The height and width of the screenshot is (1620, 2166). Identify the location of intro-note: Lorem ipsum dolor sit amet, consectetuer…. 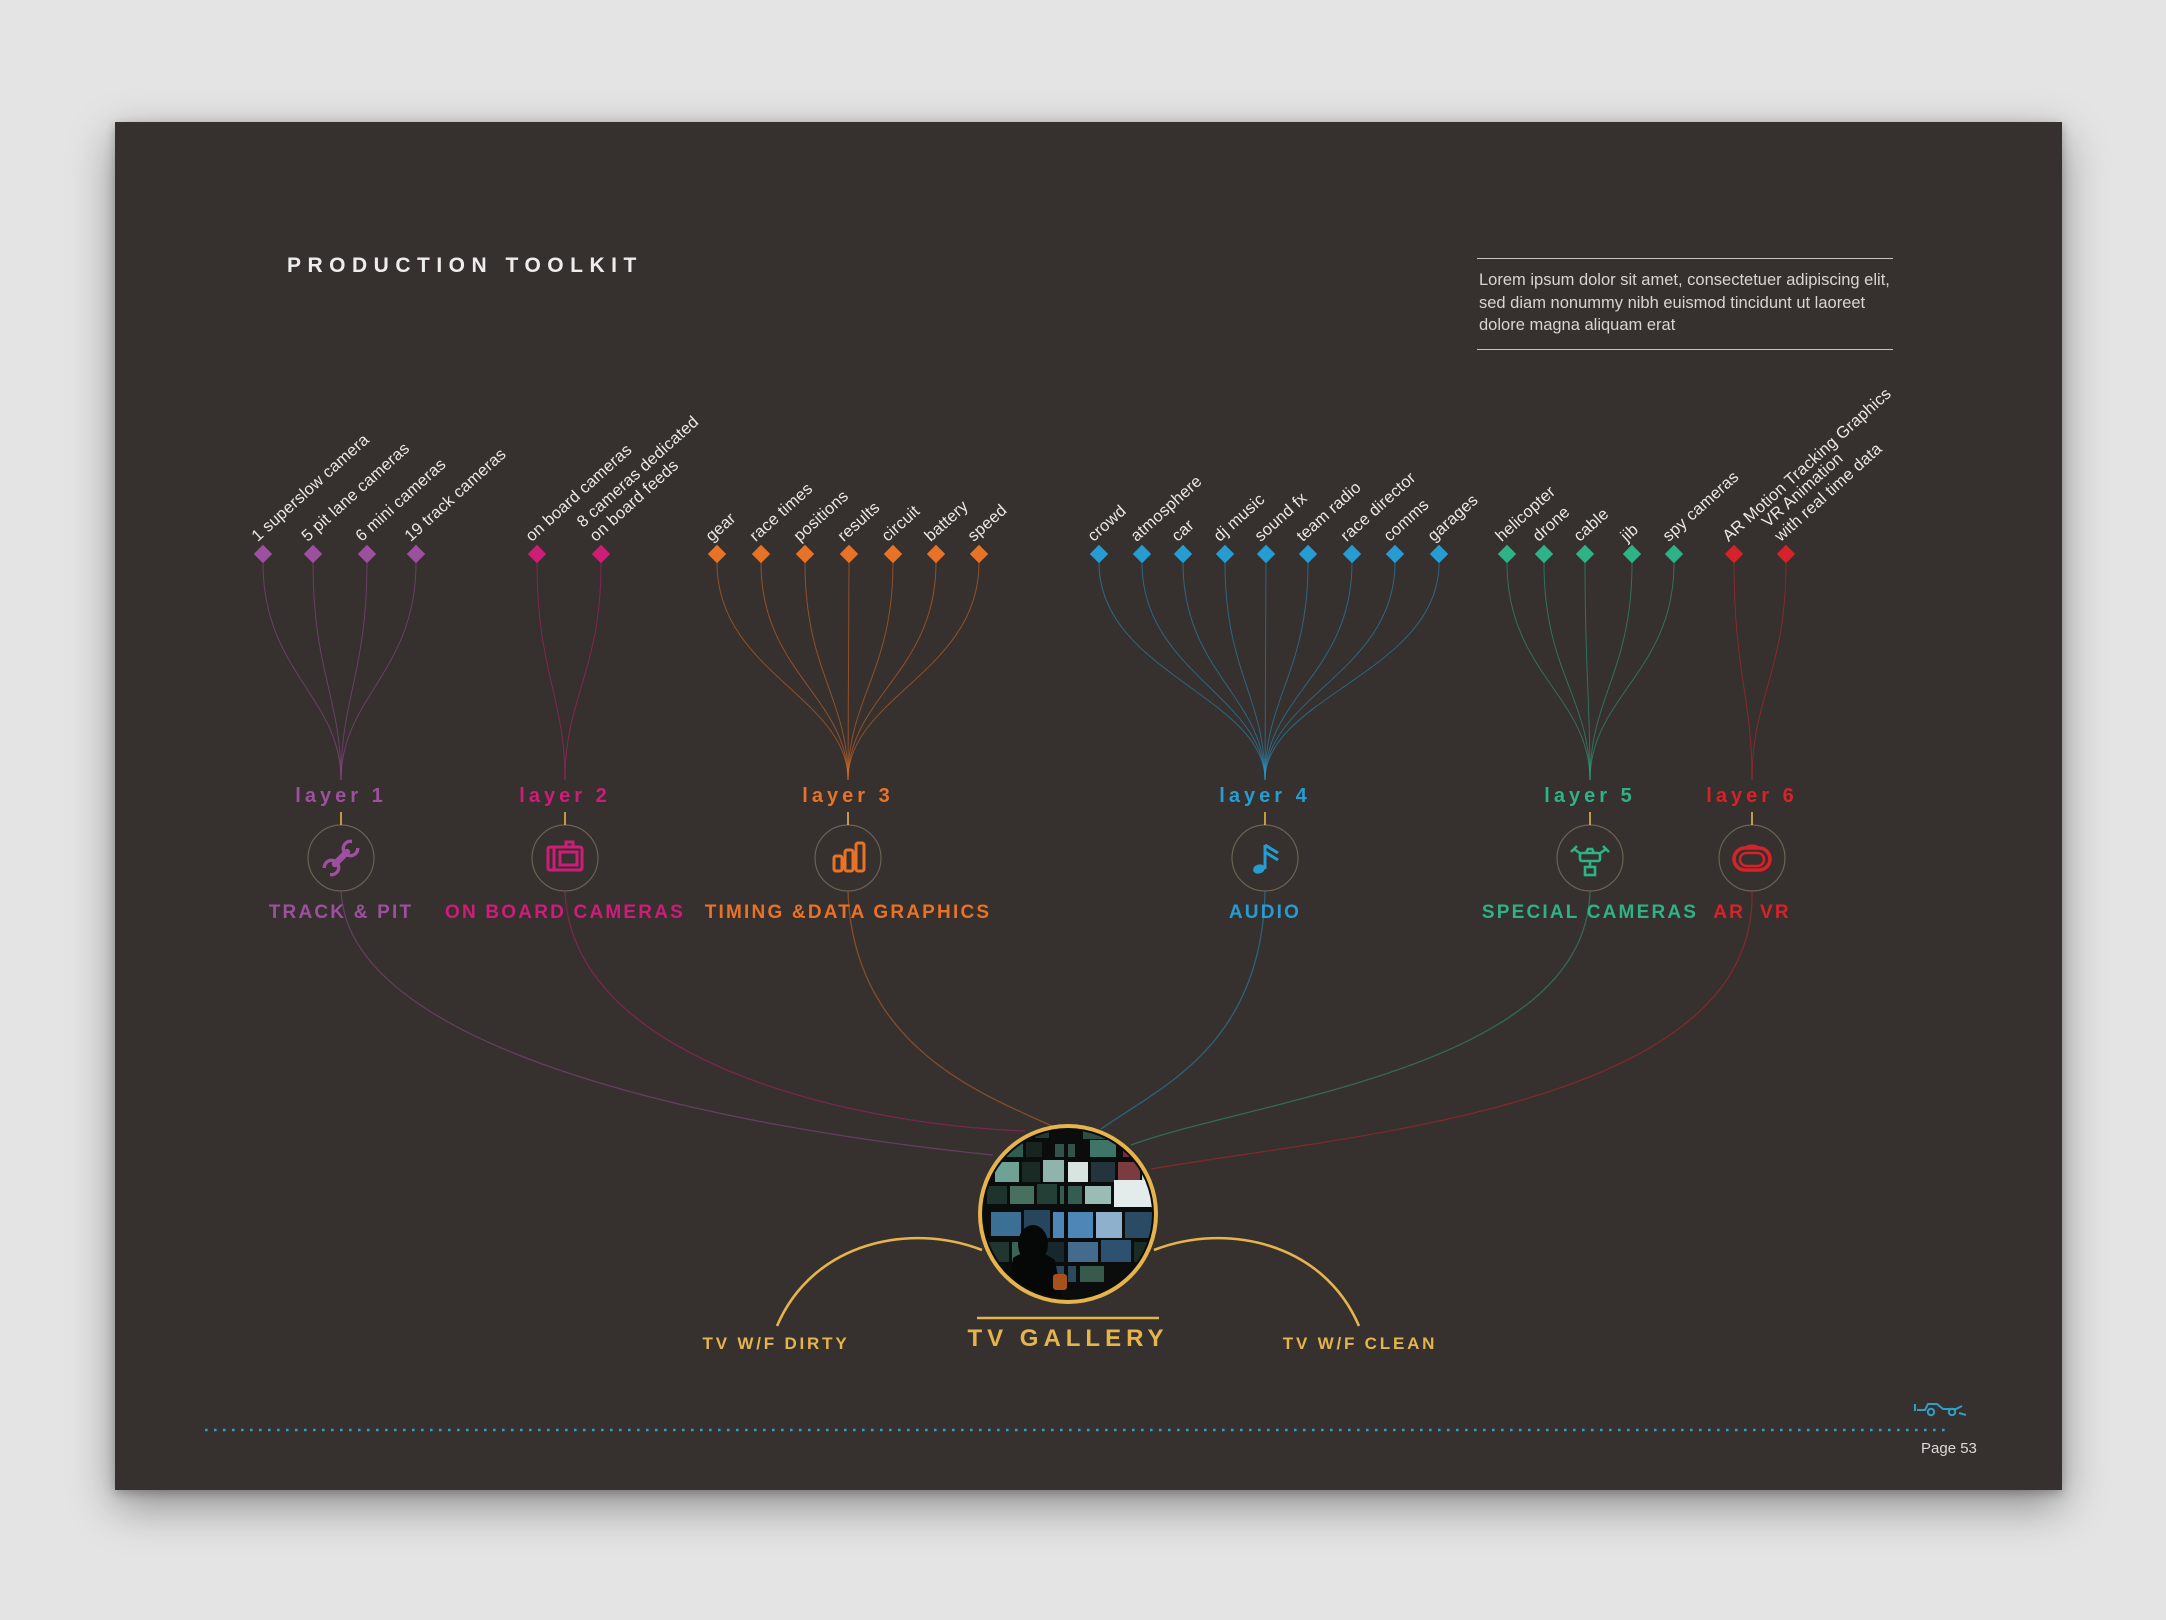
(1685, 304).